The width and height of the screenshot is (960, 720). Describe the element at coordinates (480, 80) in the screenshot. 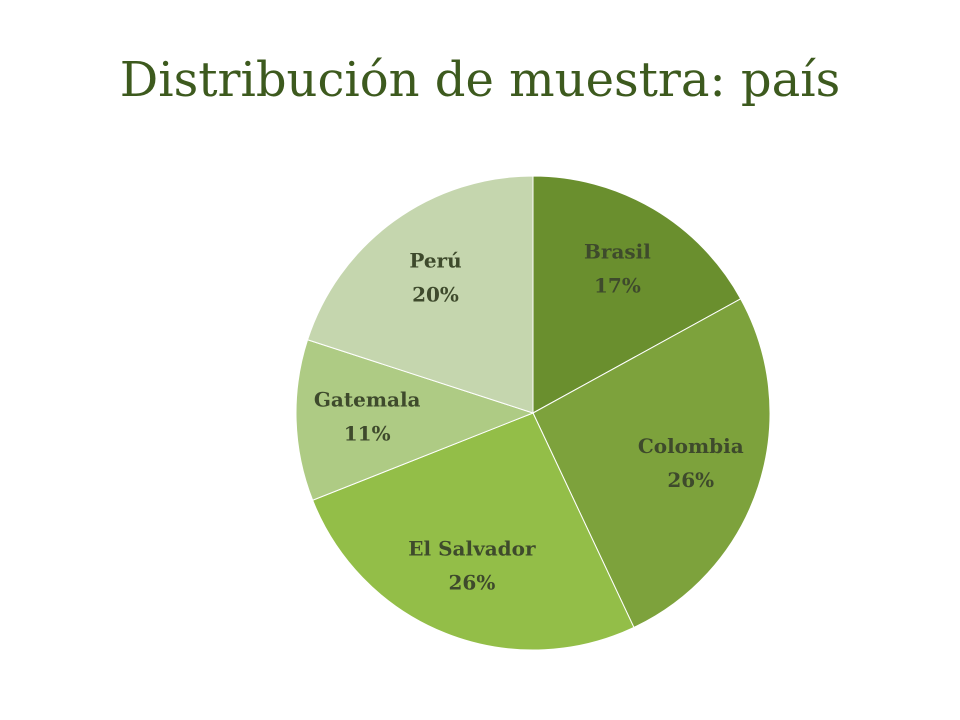

I see `chart-title: Distribución de muestra: país` at that location.